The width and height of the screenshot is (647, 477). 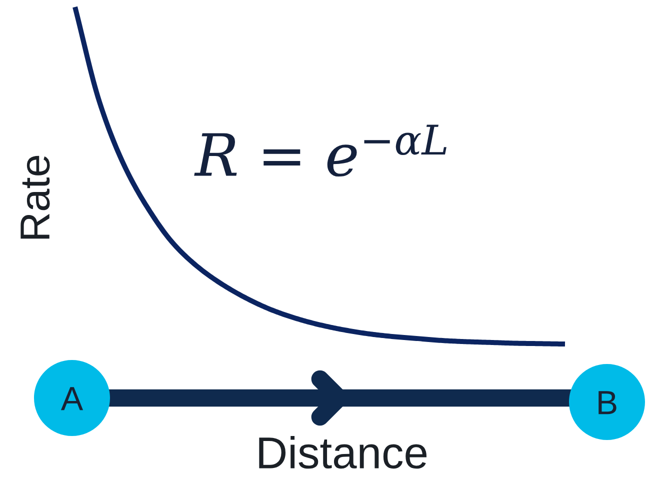 What do you see at coordinates (320, 150) in the screenshot?
I see `annotation: R = e$^{−αL}$` at bounding box center [320, 150].